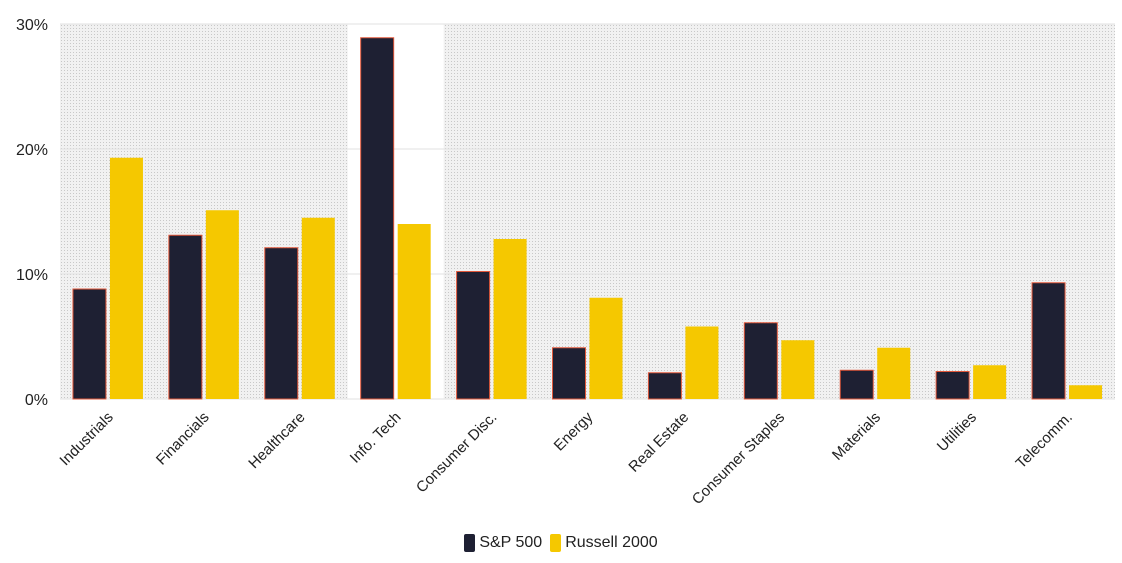 Image resolution: width=1122 pixels, height=563 pixels. Describe the element at coordinates (276, 440) in the screenshot. I see `x-tick-label: Healthcare` at that location.